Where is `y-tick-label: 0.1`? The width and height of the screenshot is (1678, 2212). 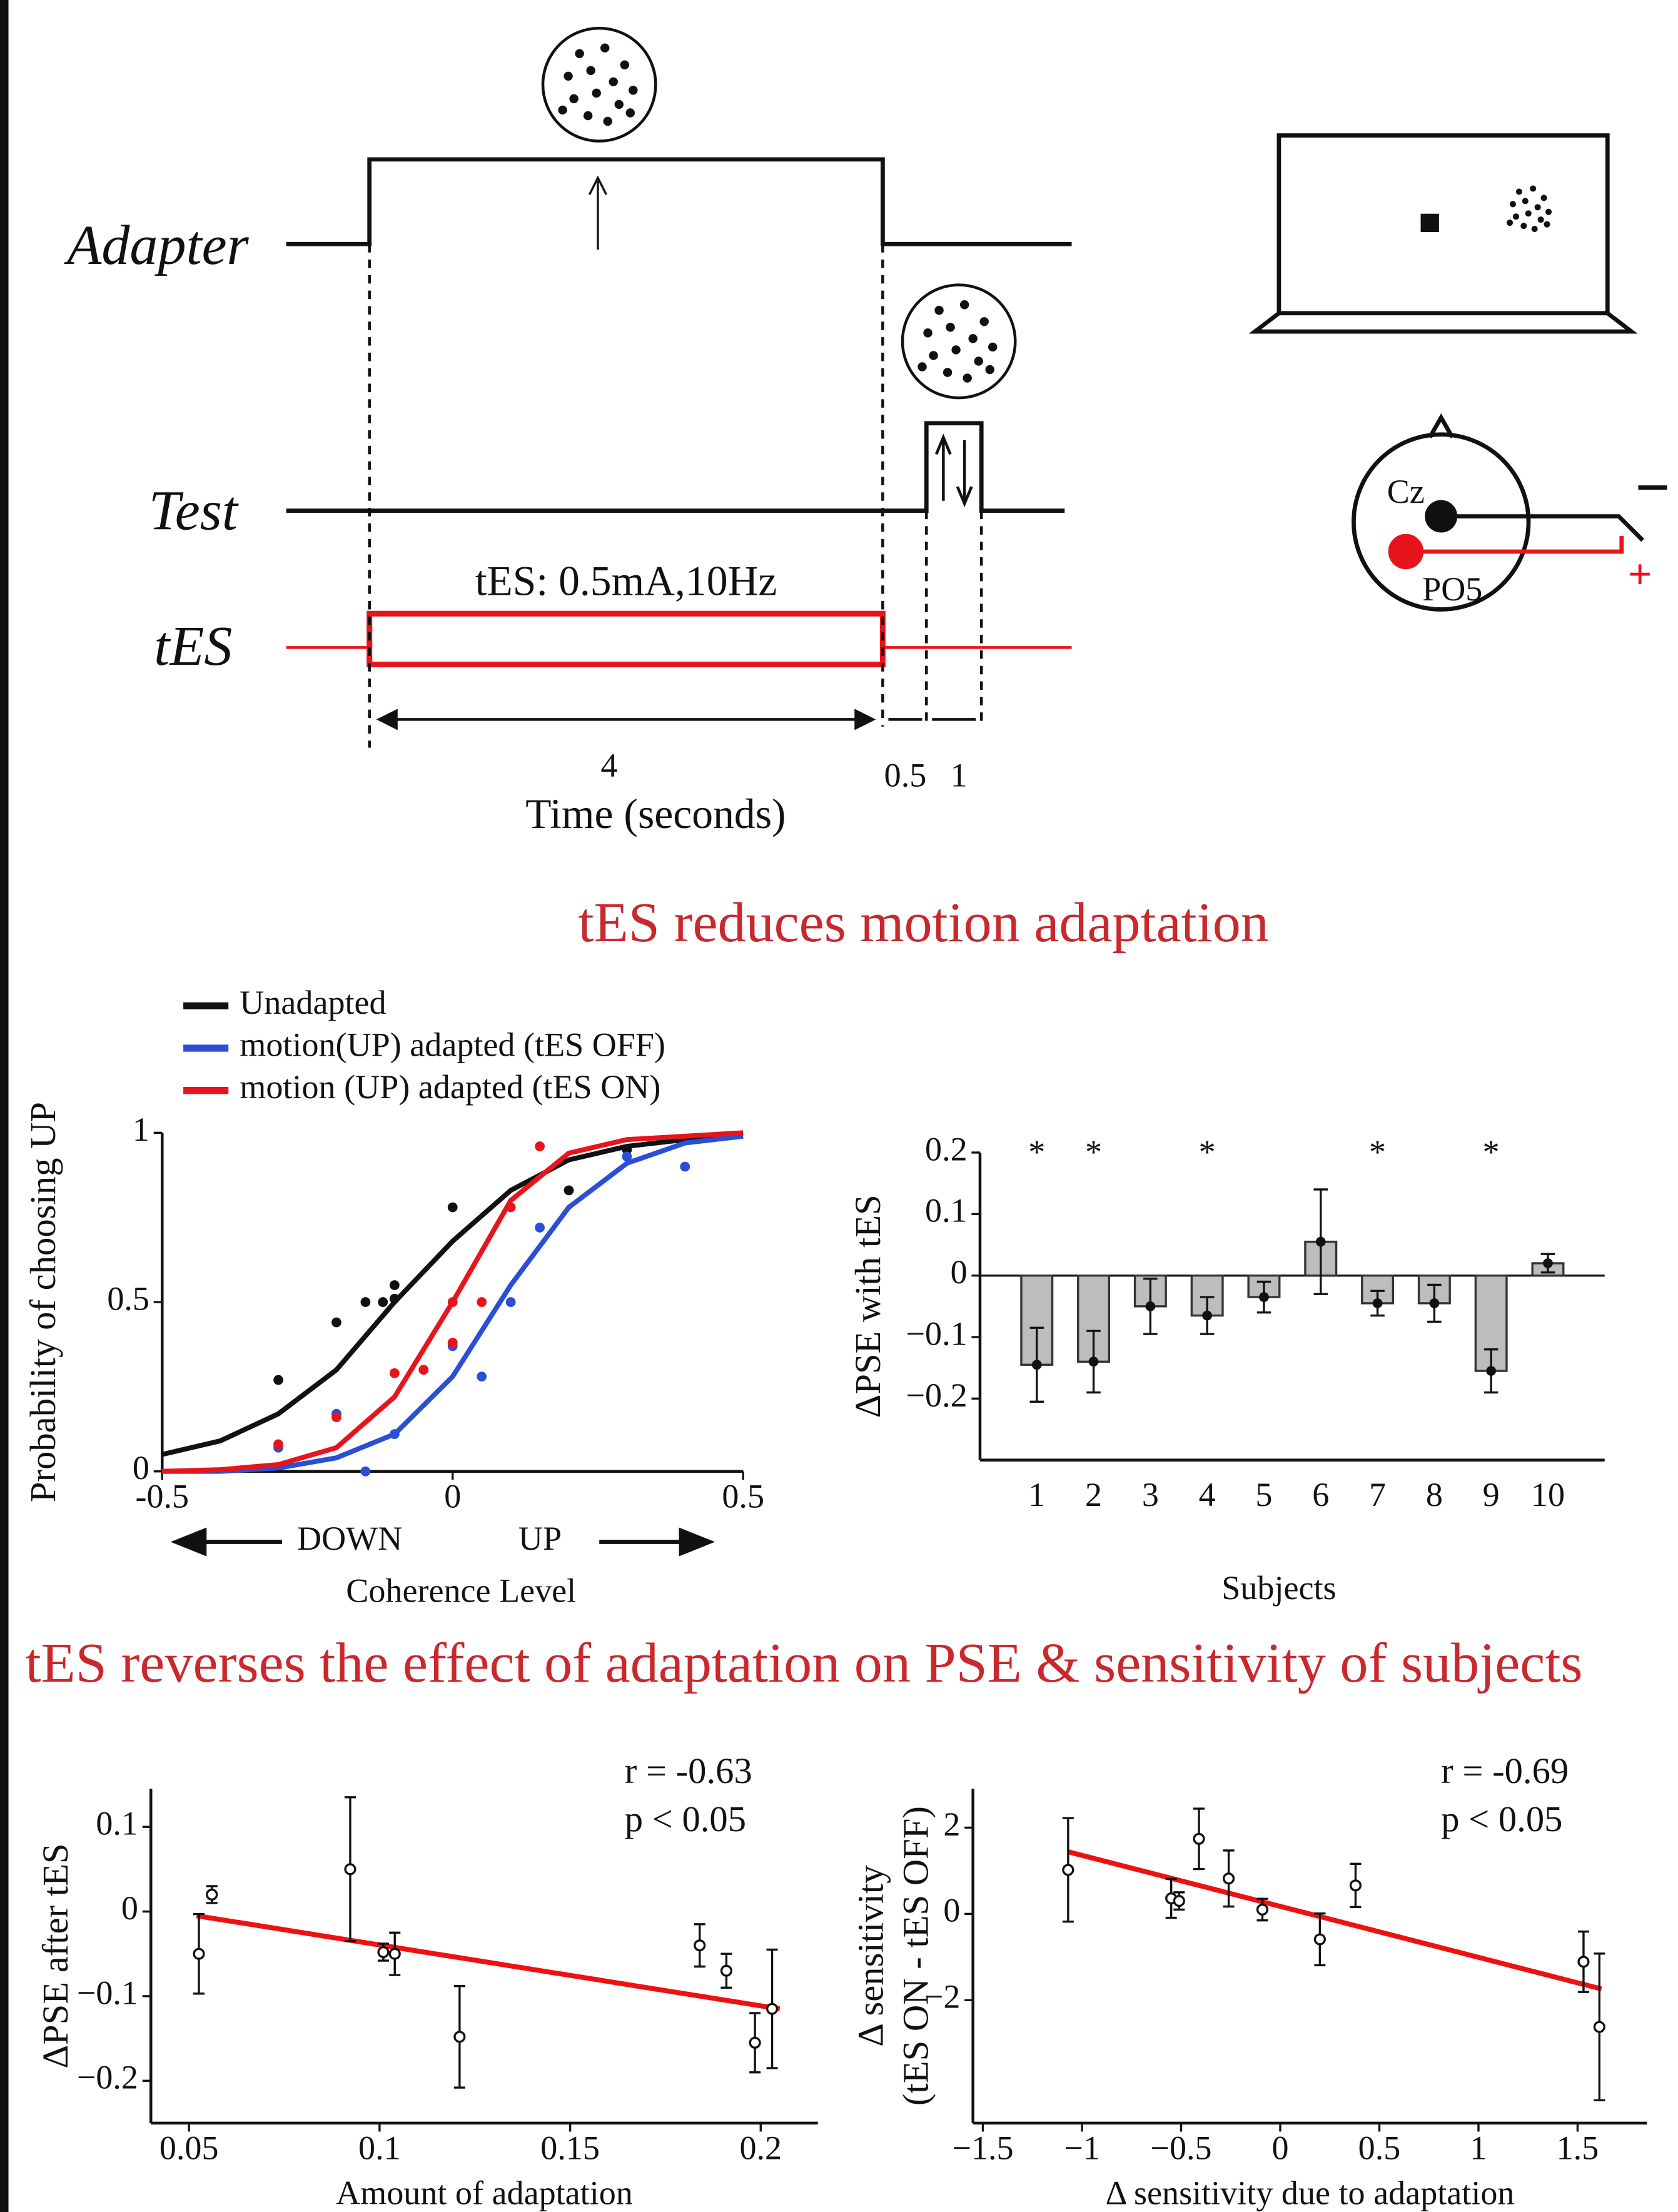
y-tick-label: 0.1 is located at coordinates (117, 1824).